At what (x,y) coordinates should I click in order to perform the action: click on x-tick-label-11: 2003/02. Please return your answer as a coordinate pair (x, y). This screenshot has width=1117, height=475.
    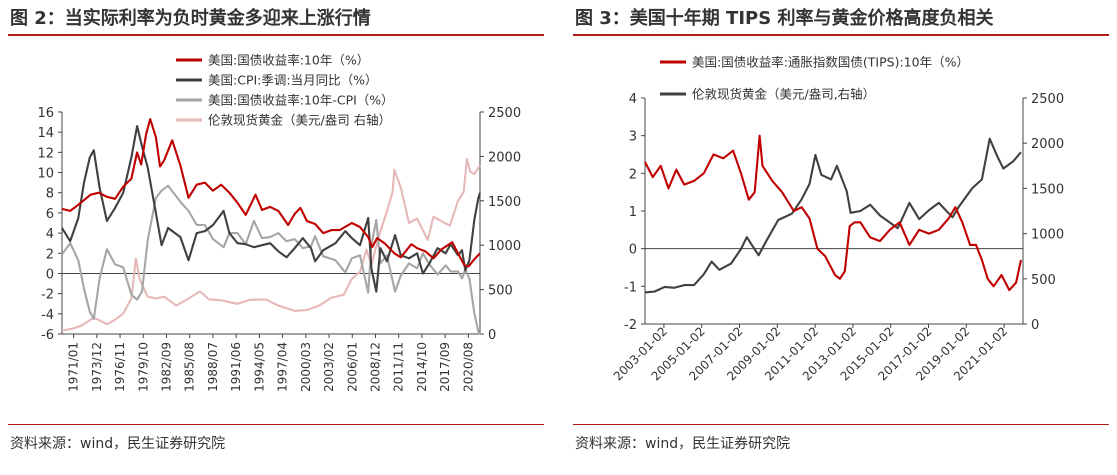
    Looking at the image, I should click on (329, 367).